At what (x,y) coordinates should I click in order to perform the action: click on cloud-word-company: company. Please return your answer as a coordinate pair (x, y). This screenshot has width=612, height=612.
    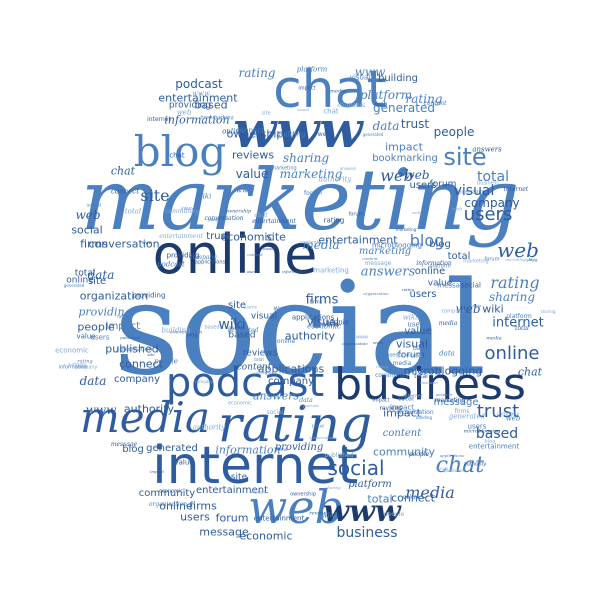
    Looking at the image, I should click on (492, 203).